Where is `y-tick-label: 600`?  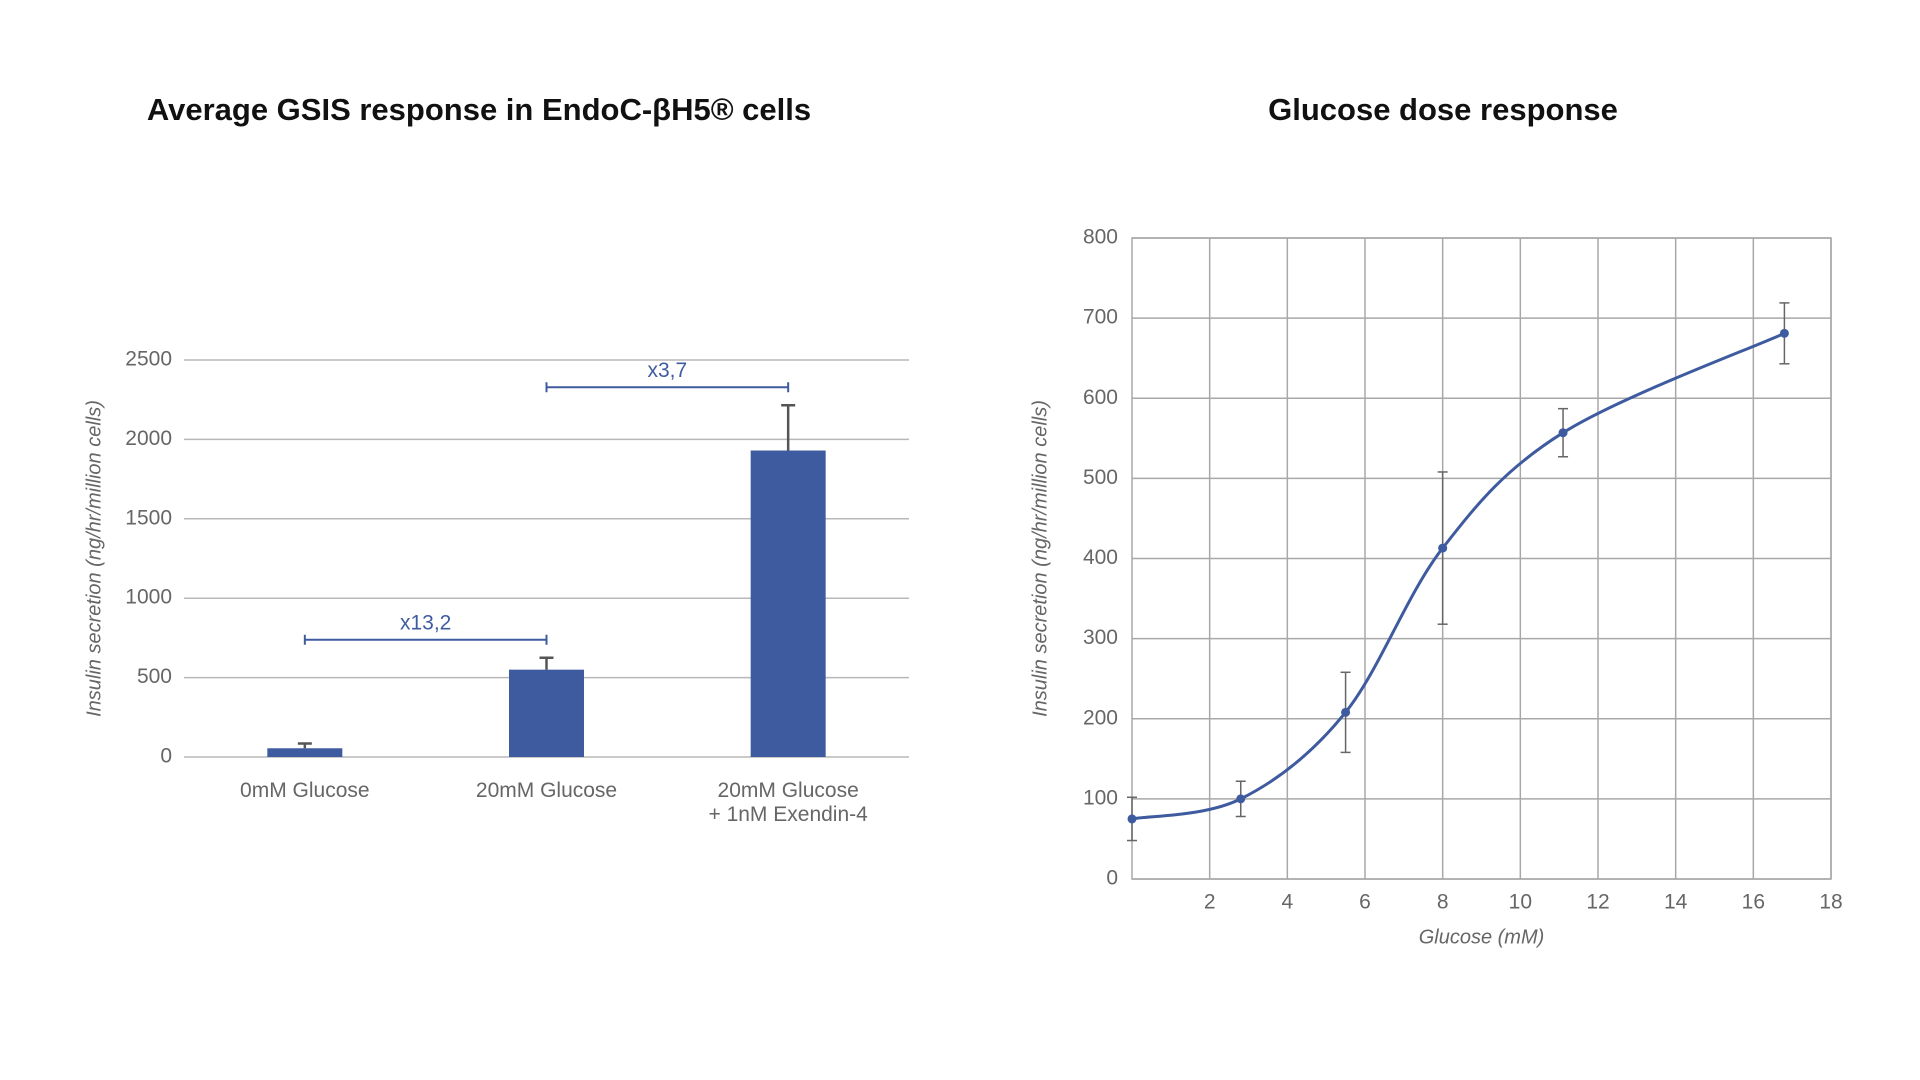
y-tick-label: 600 is located at coordinates (1100, 397).